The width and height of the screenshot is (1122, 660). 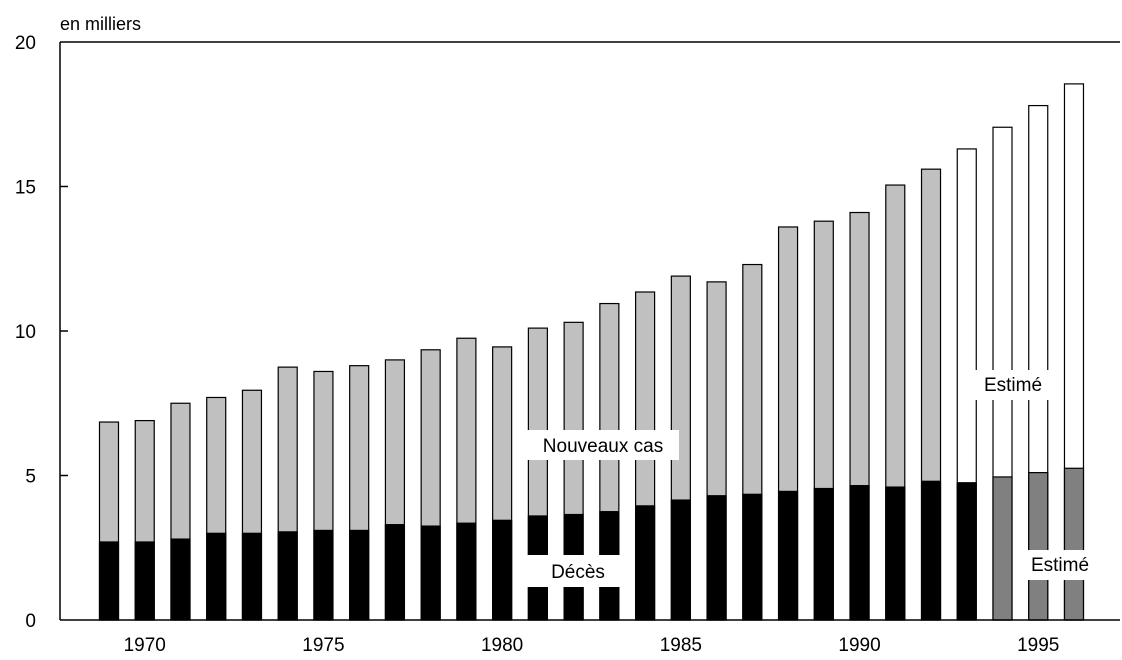 What do you see at coordinates (592, 645) in the screenshot?
I see `x-axis-ticks: 1970 1975 1980 1985 1990 1995` at bounding box center [592, 645].